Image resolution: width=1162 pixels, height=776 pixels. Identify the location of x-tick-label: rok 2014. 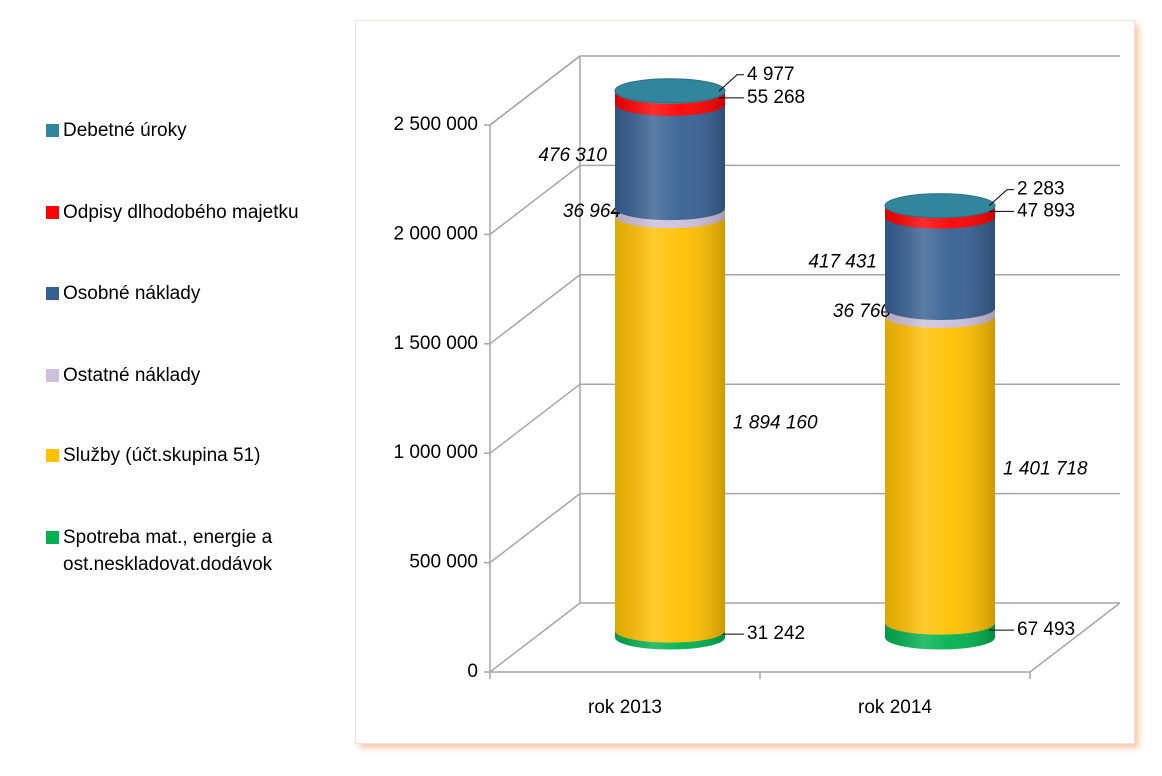
(895, 707).